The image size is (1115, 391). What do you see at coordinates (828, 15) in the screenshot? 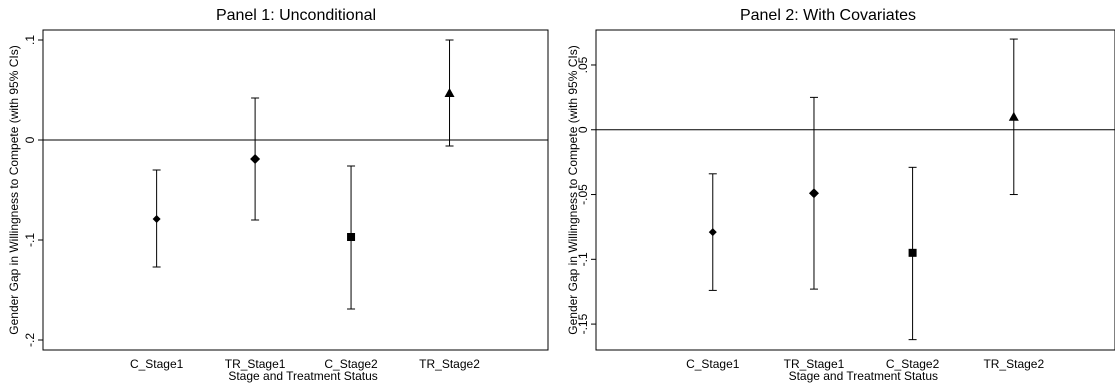
I see `panel-2-title: Panel 2: With Covariates` at bounding box center [828, 15].